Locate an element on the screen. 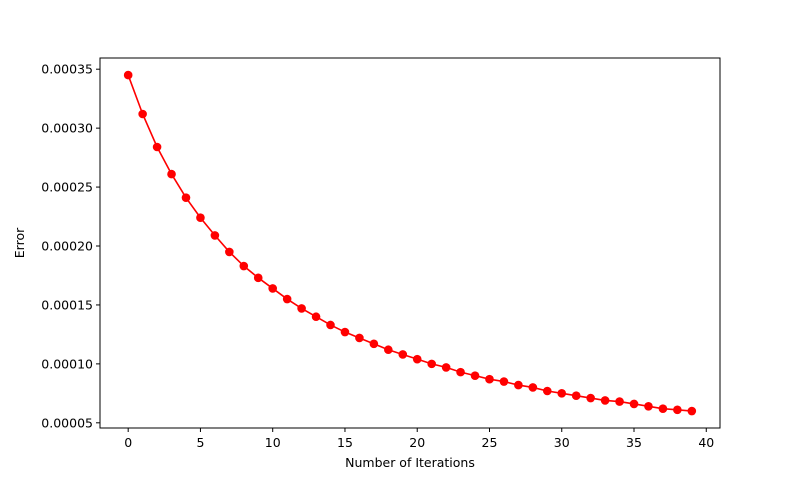 This screenshot has width=800, height=480. x-tick-label: 25 is located at coordinates (490, 442).